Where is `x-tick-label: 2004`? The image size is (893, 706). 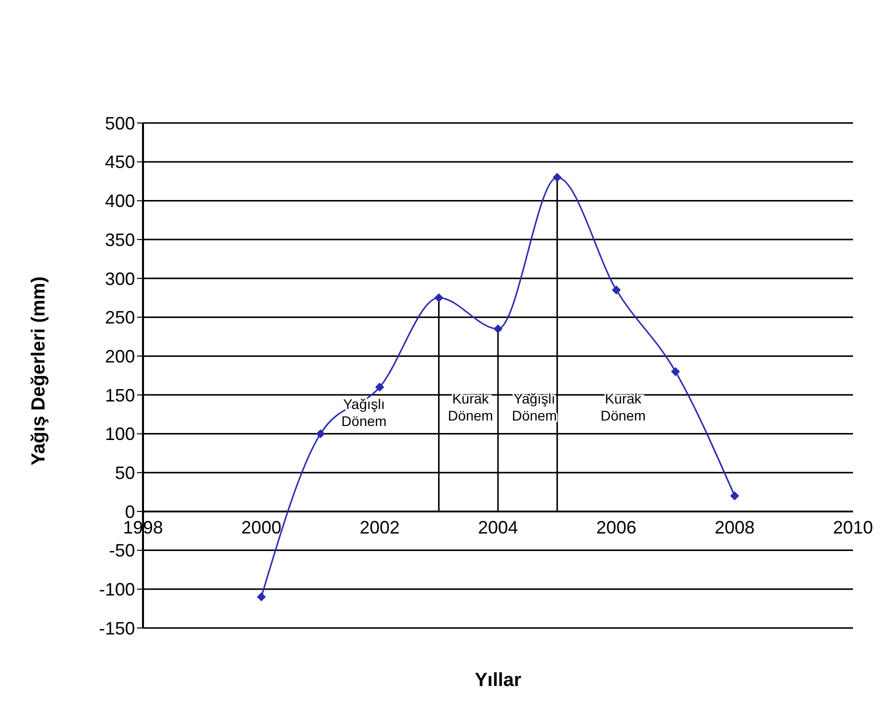 x-tick-label: 2004 is located at coordinates (498, 527).